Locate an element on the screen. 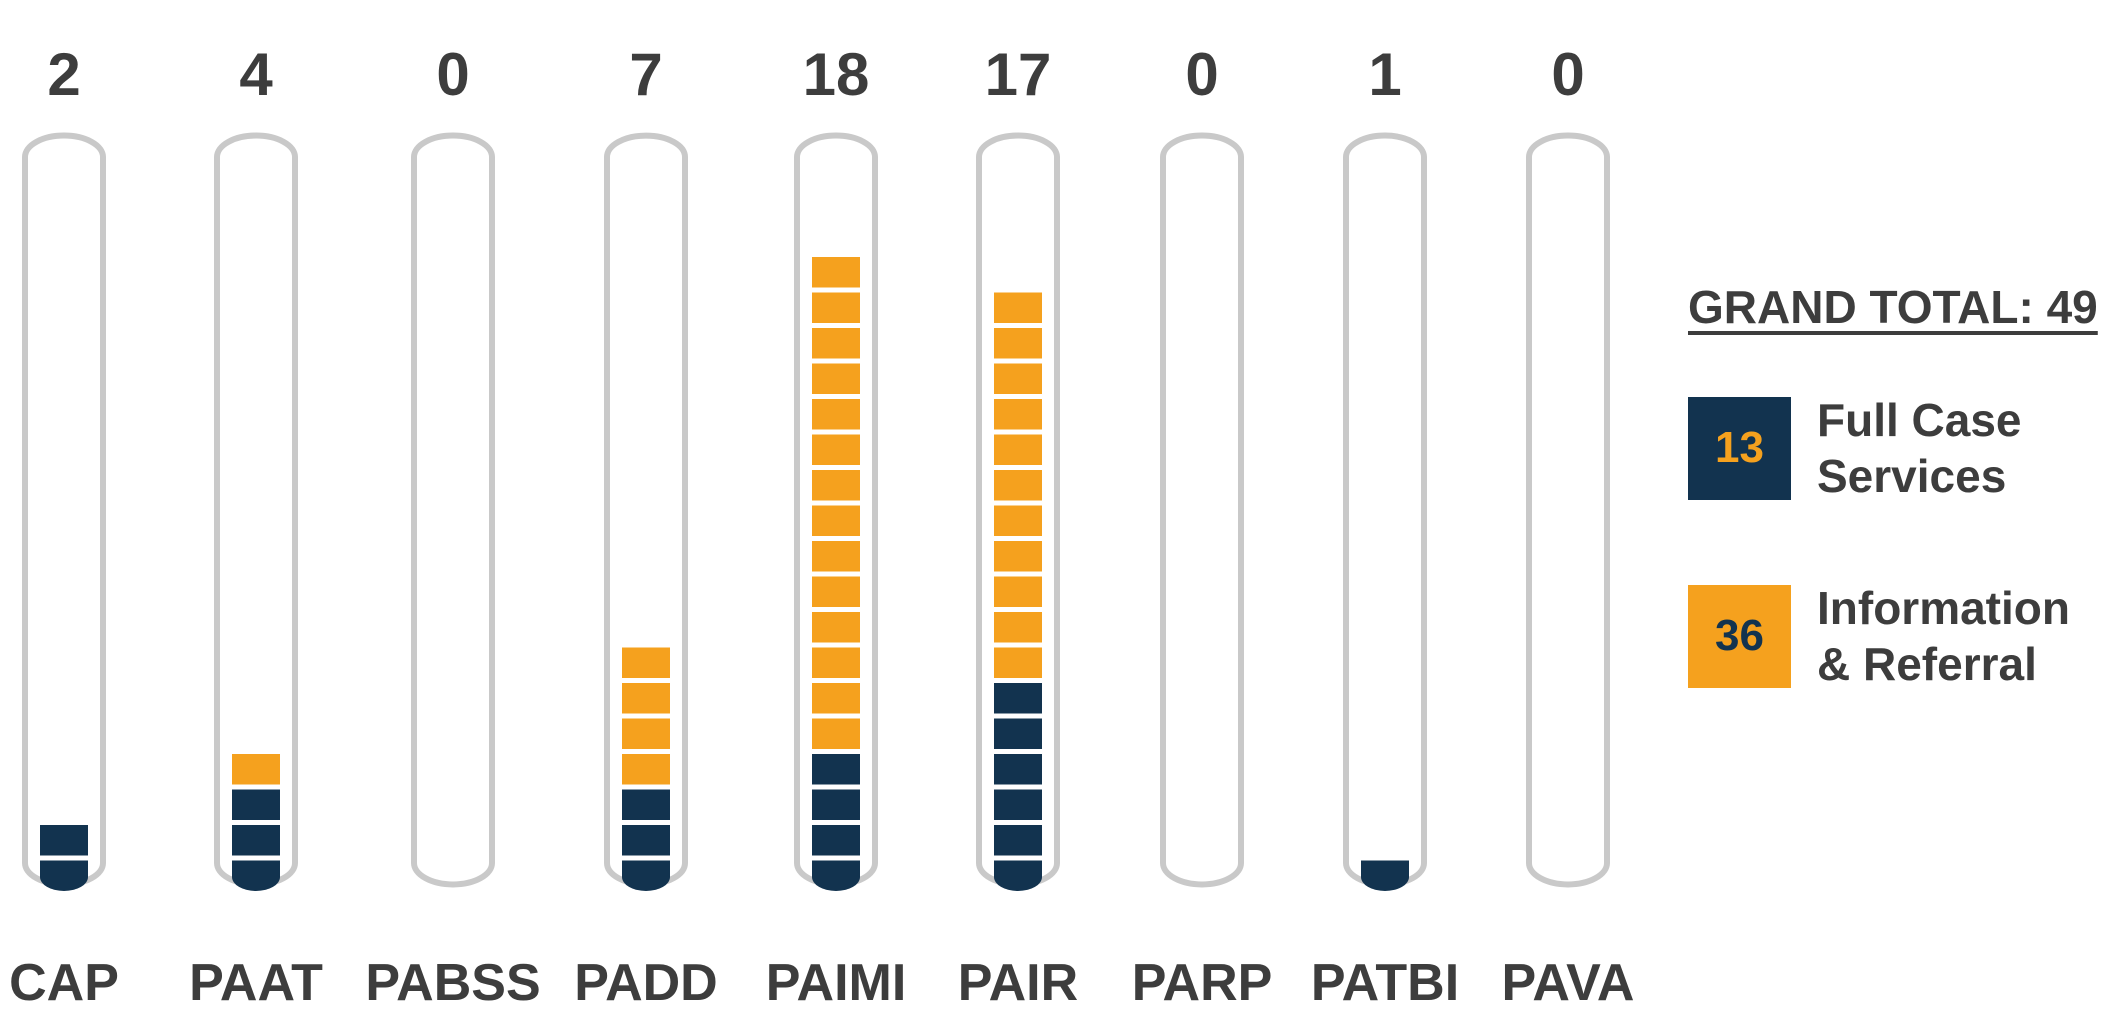  category-label-parp: PARP is located at coordinates (1202, 983).